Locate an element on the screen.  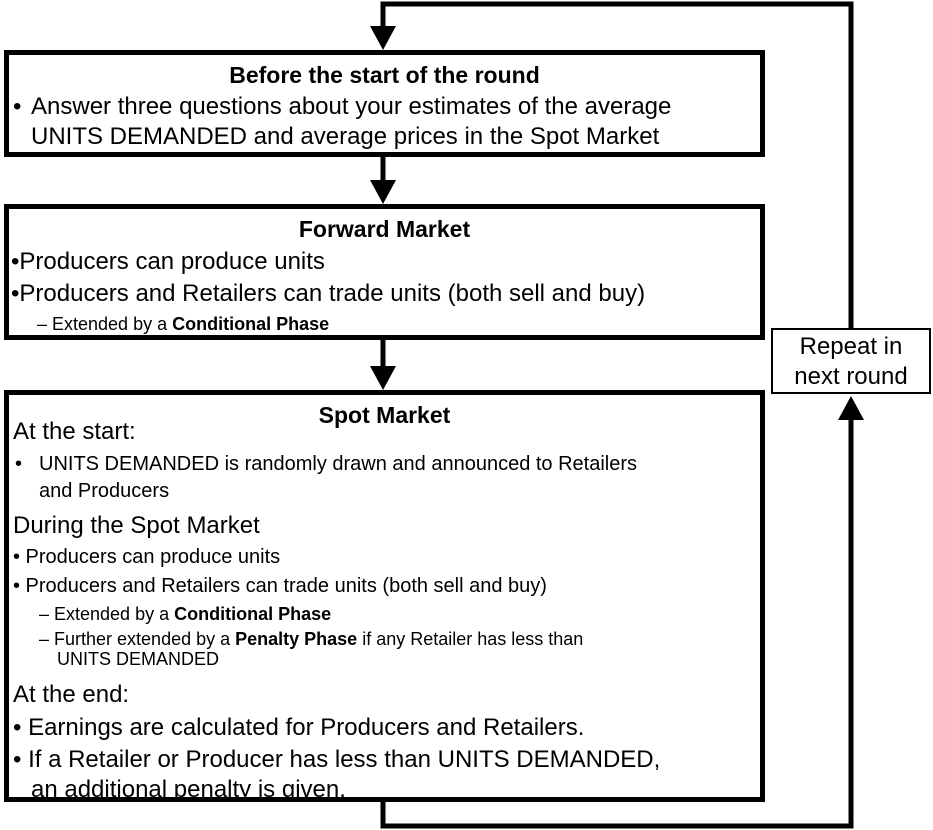
repeat-line-2: next round is located at coordinates (851, 376).